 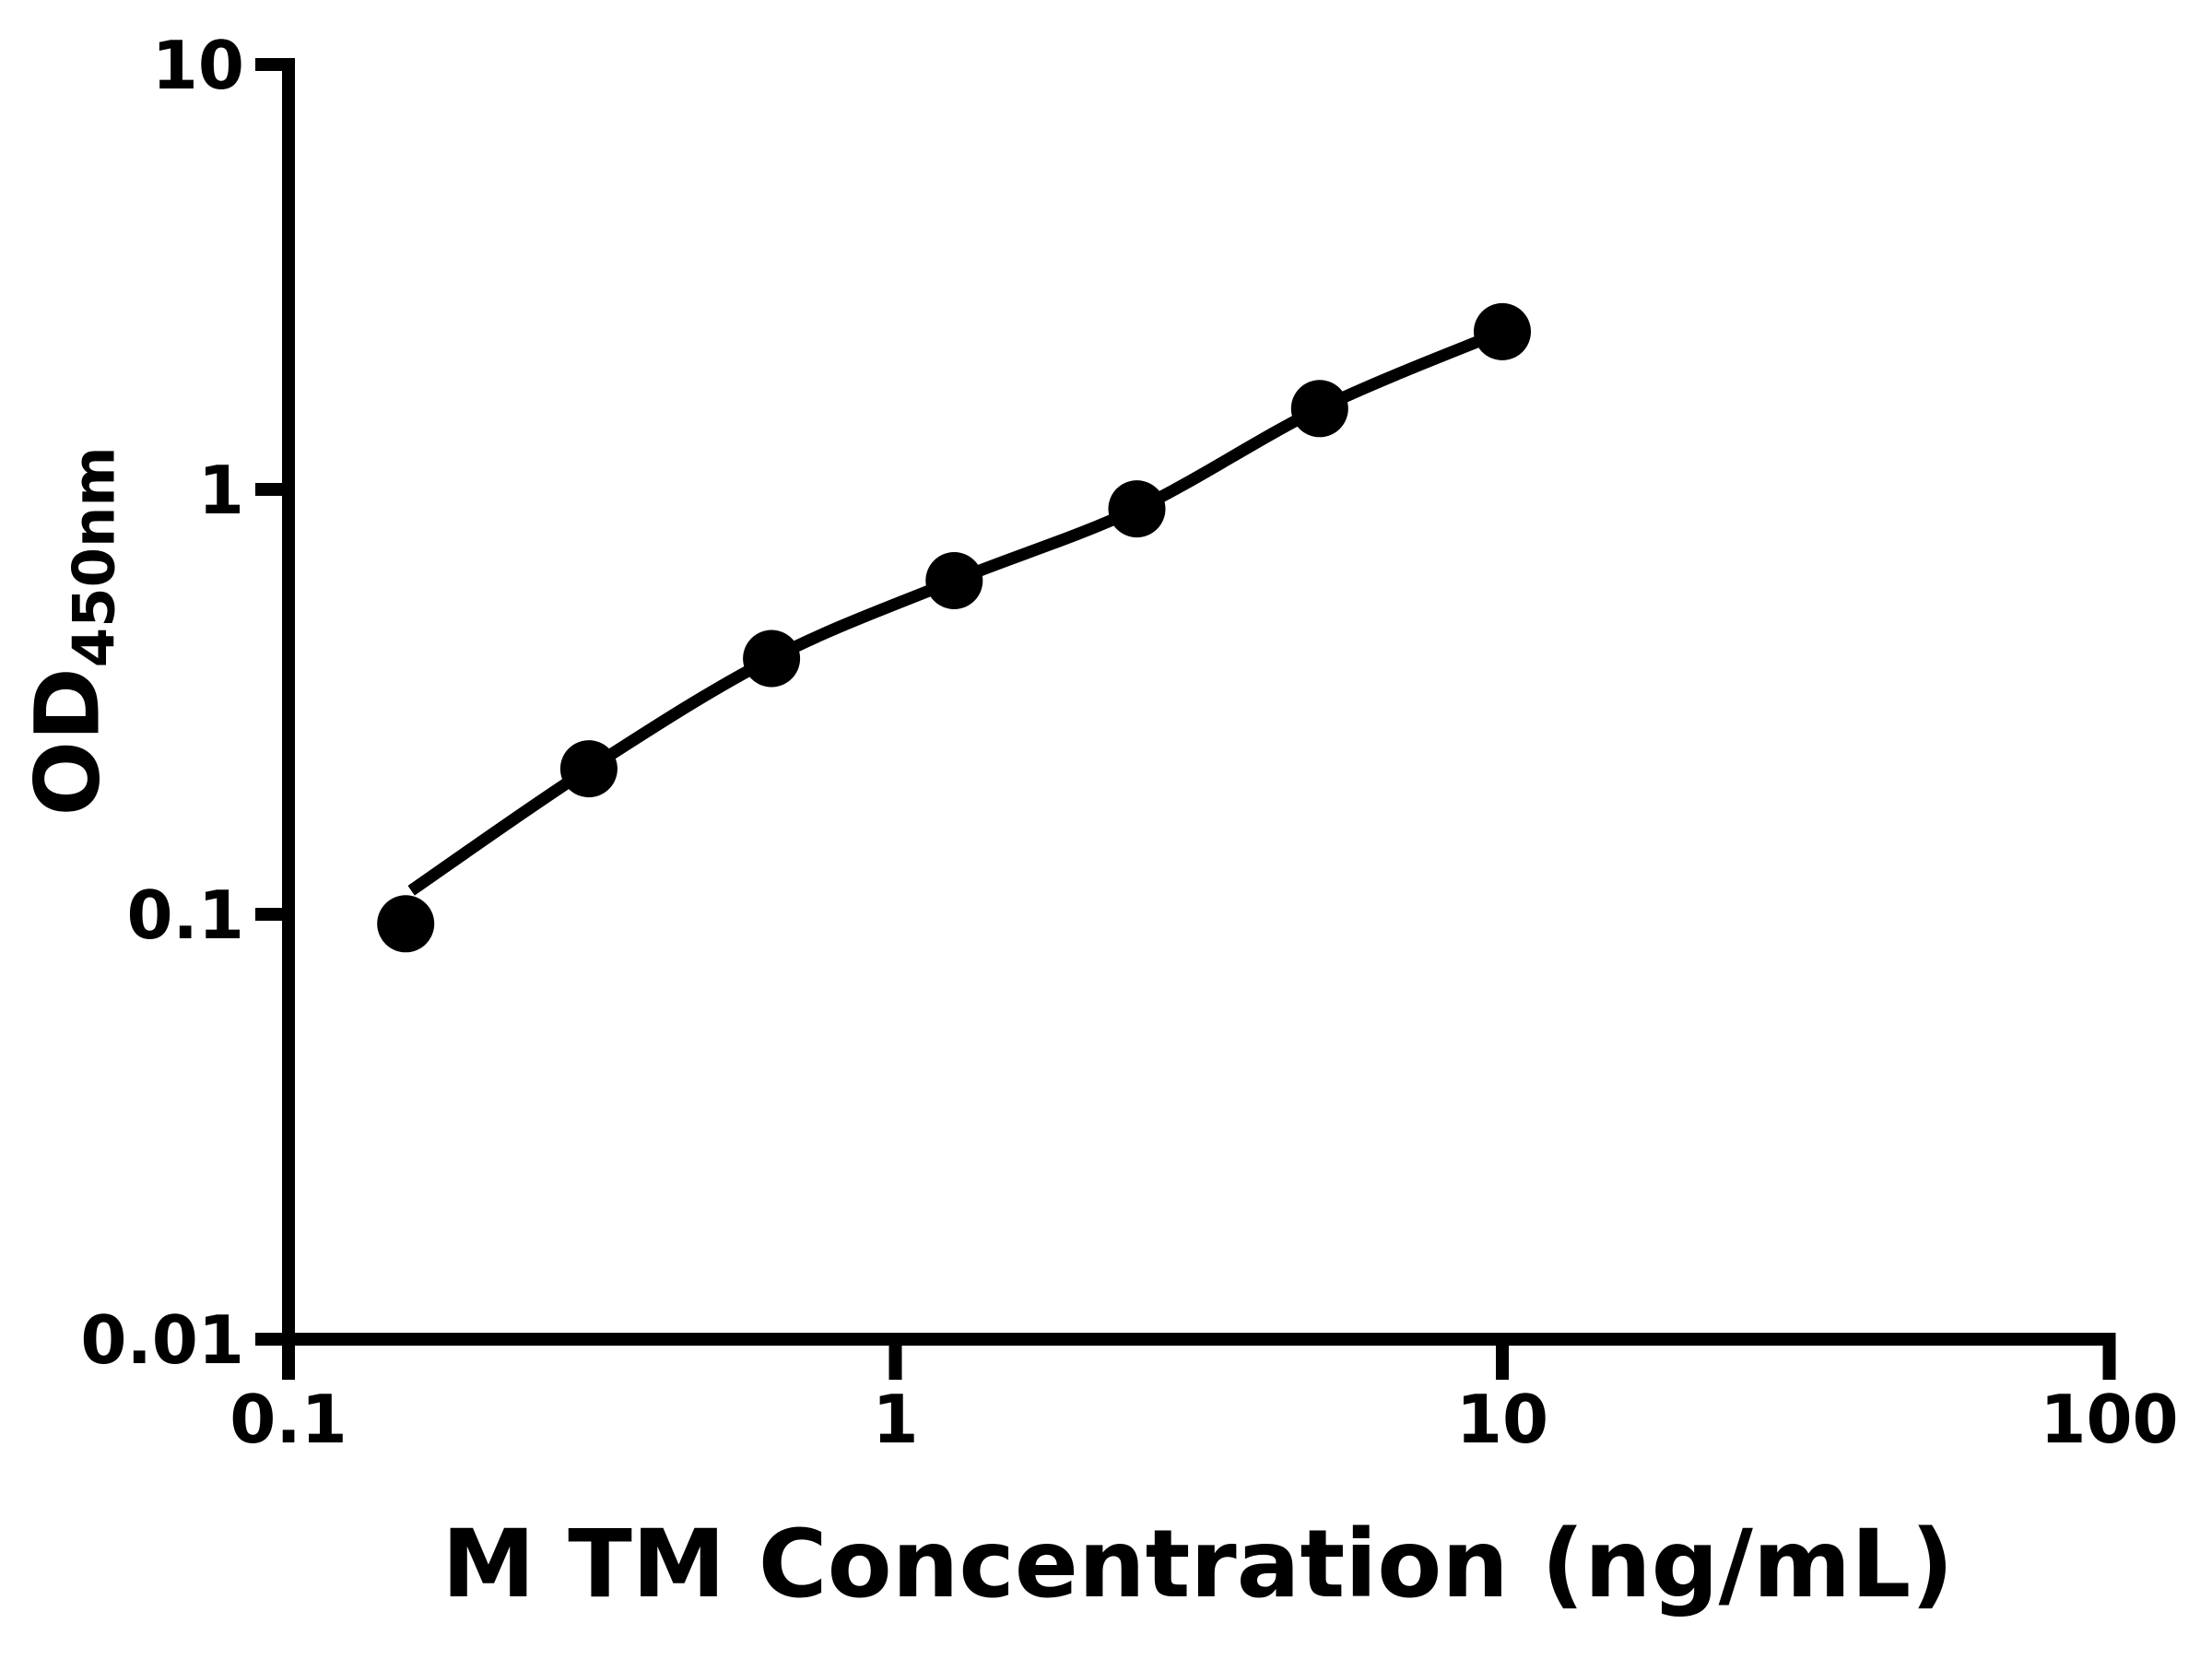 What do you see at coordinates (1502, 1419) in the screenshot?
I see `x-tick-label: 10` at bounding box center [1502, 1419].